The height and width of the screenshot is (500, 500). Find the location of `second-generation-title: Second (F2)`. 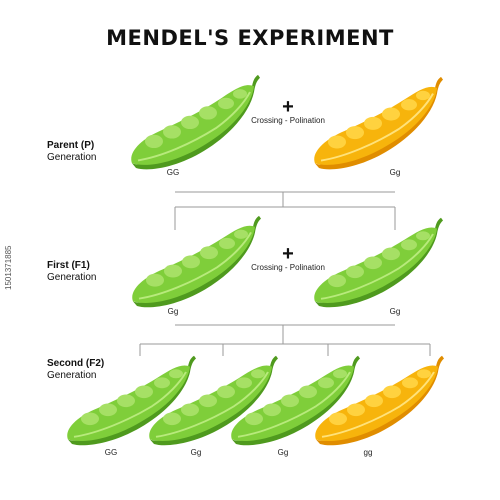

second-generation-title: Second (F2) is located at coordinates (76, 363).